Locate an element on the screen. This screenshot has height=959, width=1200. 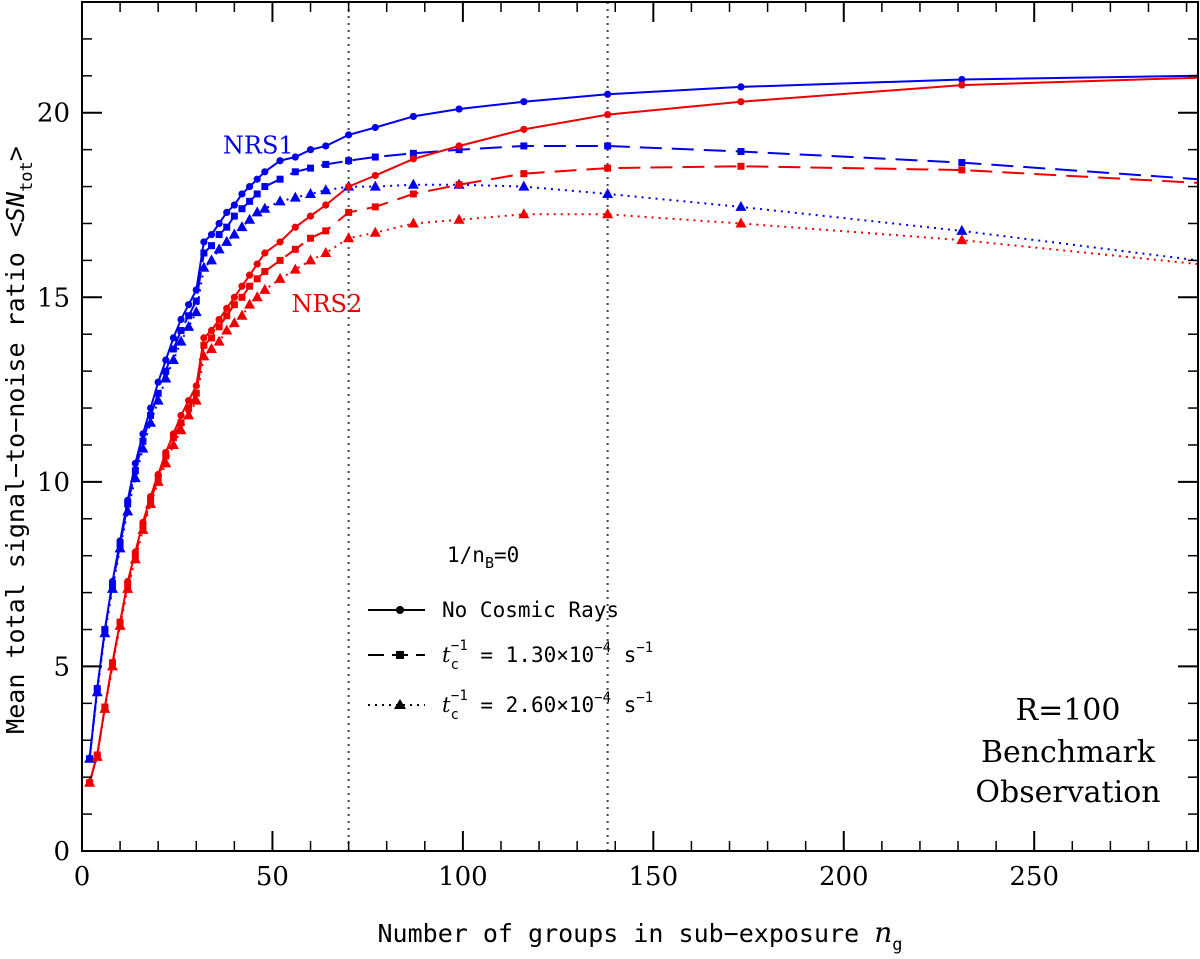
x-tick-label: 50 is located at coordinates (272, 877).